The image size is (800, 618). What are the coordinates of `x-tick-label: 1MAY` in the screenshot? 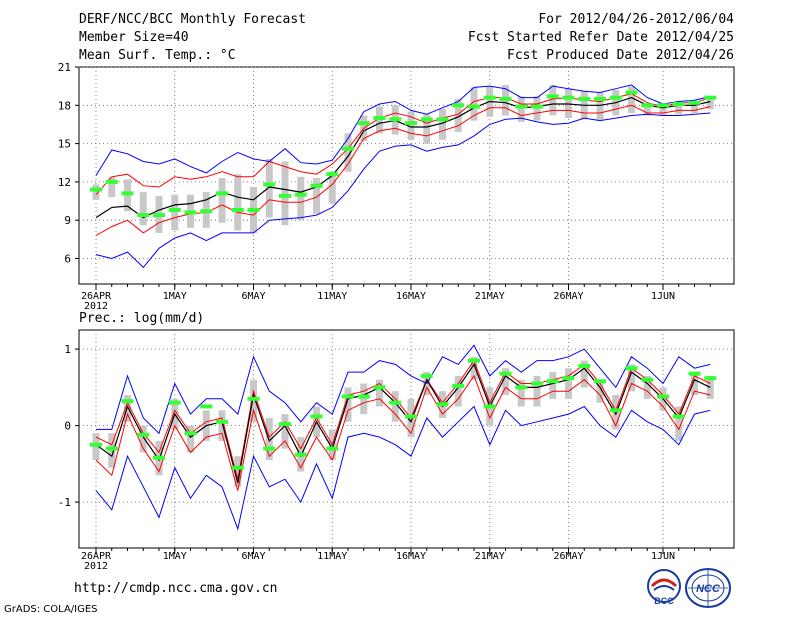 It's located at (175, 296).